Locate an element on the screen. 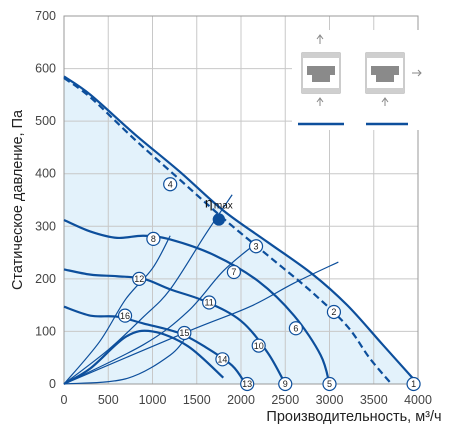 This screenshot has width=455, height=428. point-marker-label: 12 is located at coordinates (139, 279).